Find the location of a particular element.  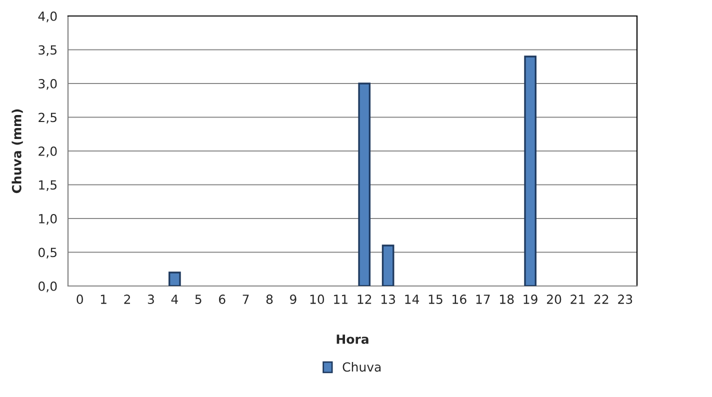

y-tick-label: 2,5 is located at coordinates (47, 118).